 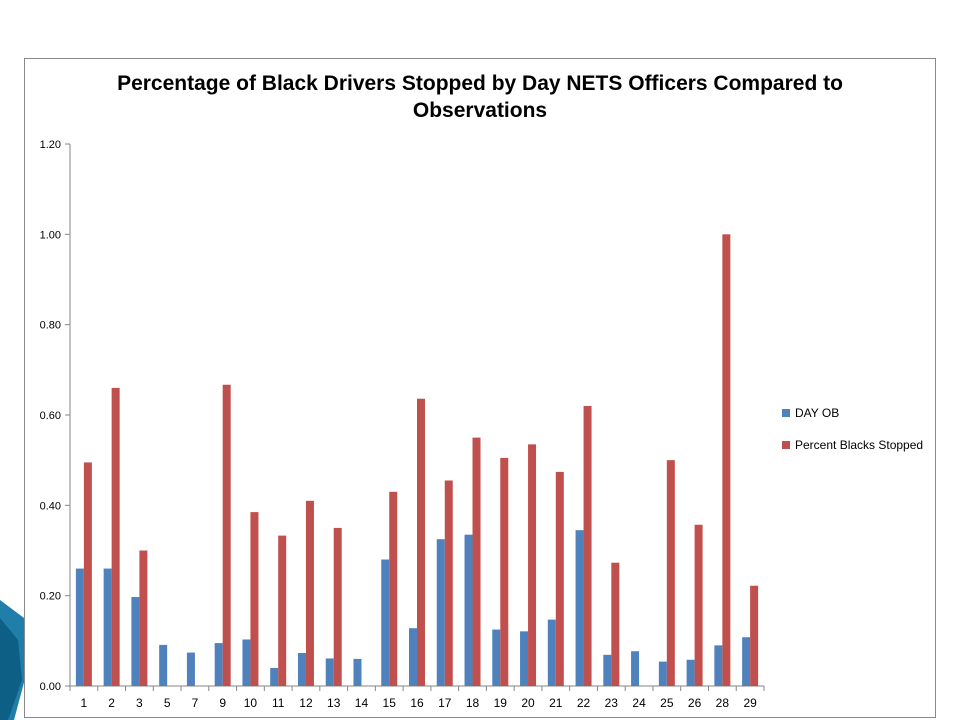 What do you see at coordinates (251, 703) in the screenshot?
I see `x-tick-label: 10` at bounding box center [251, 703].